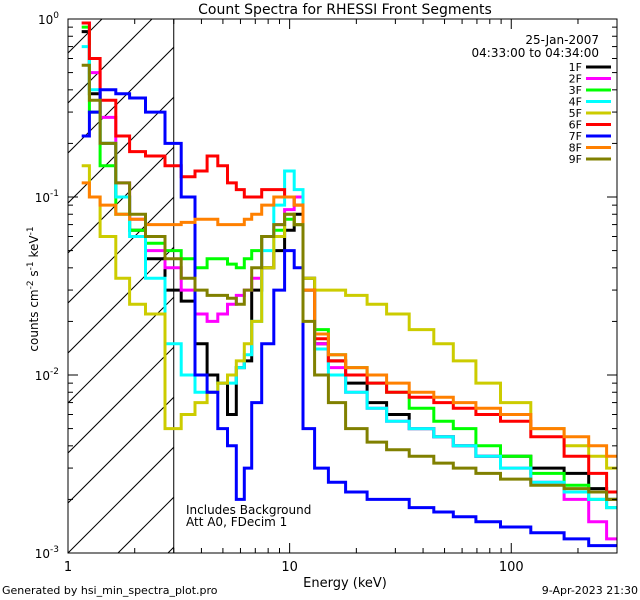  Describe the element at coordinates (575, 90) in the screenshot. I see `legend-label-3F: 3F` at that location.